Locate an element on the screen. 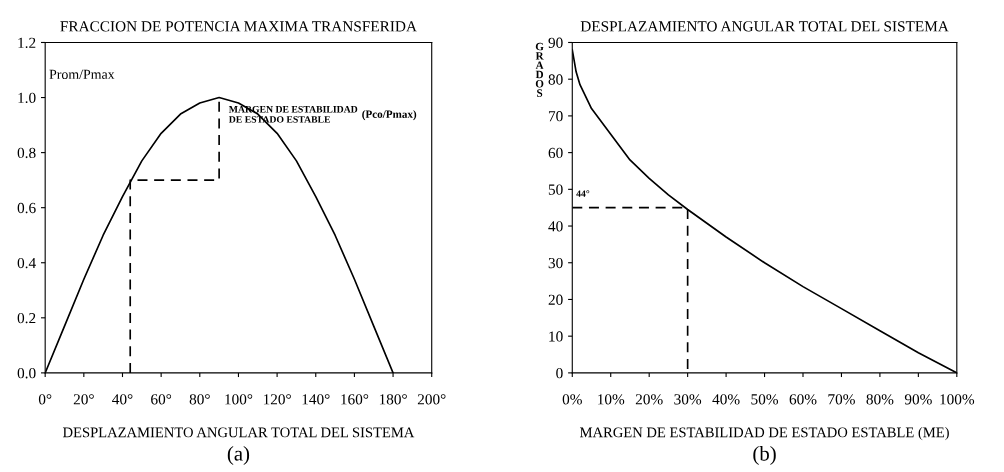 The image size is (1004, 472). x-tick-label: 10% is located at coordinates (611, 399).